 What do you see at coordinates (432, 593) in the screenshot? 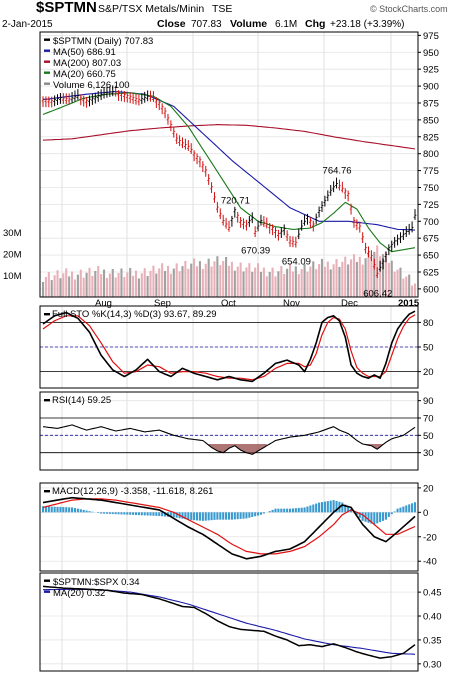
I see `ratio-y-tick-label-3: 0.45` at bounding box center [432, 593].